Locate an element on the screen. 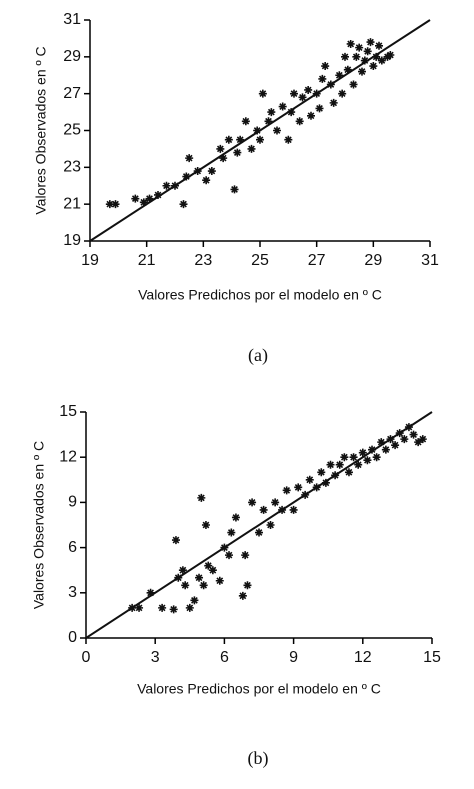  x-tick-label: 19 is located at coordinates (90, 260).